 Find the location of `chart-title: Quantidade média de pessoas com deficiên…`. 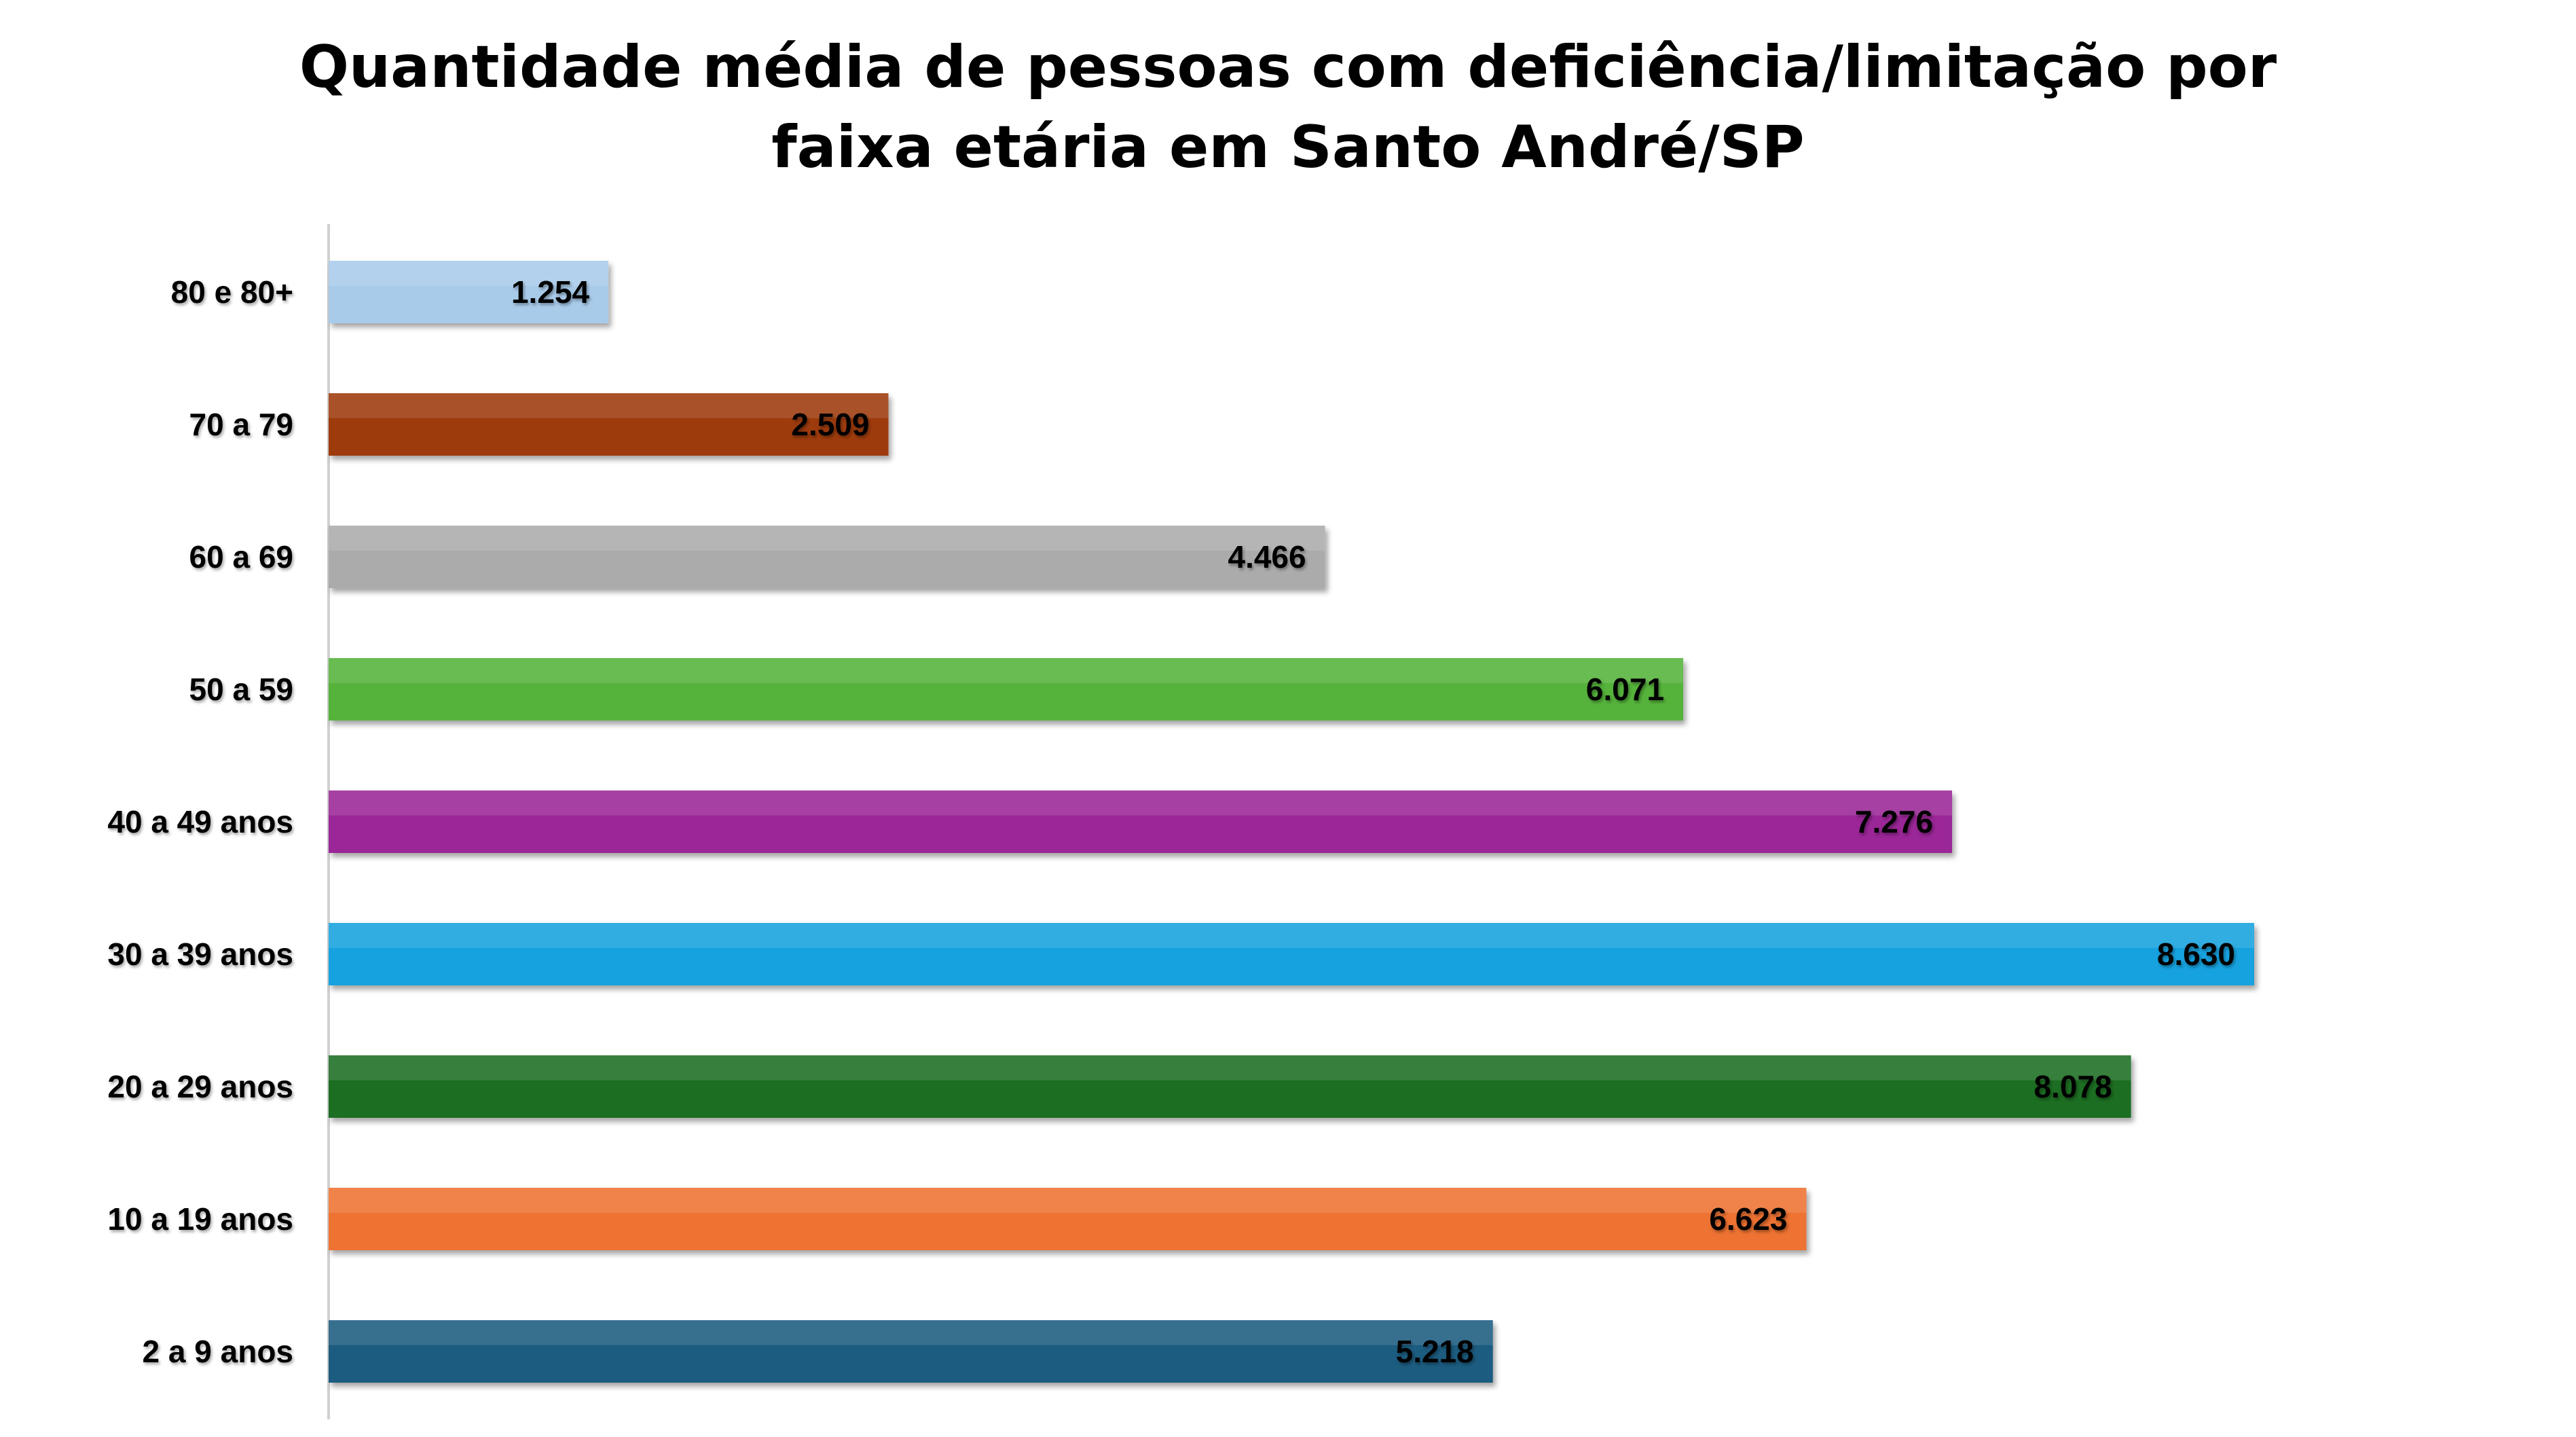

chart-title: Quantidade média de pessoas com deficiên… is located at coordinates (1288, 107).